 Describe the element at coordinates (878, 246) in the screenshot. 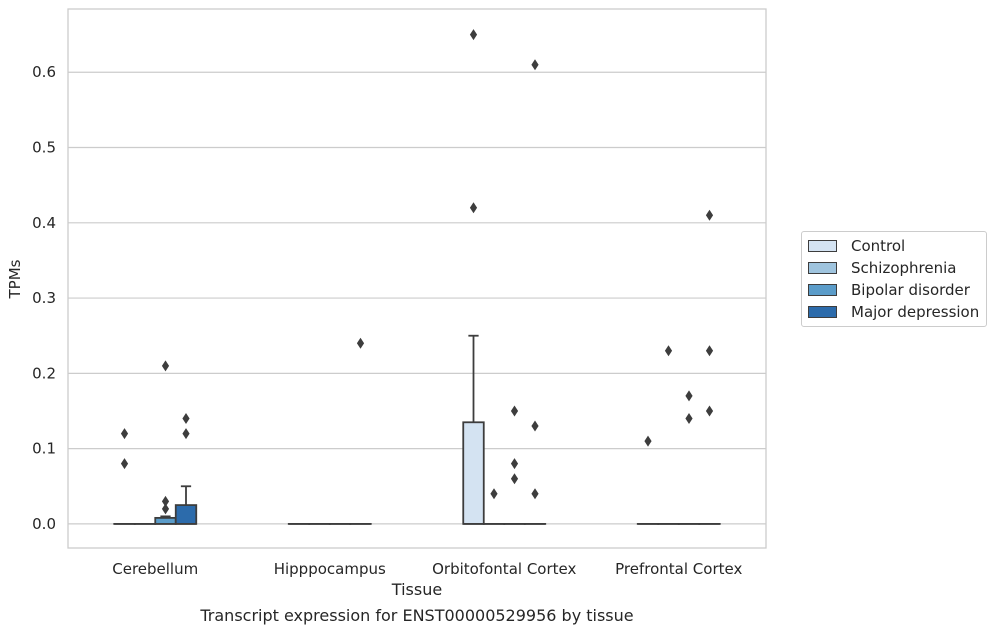

I see `legend-label-control: Control` at that location.